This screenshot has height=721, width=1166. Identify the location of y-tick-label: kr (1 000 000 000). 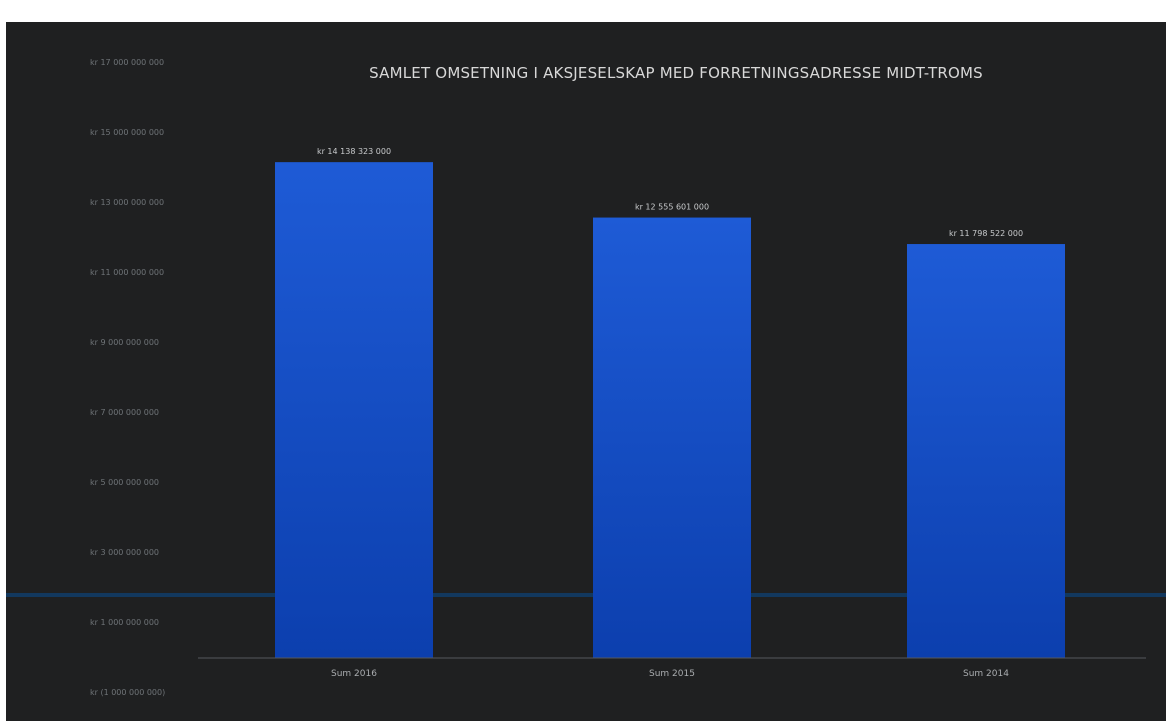
(127, 692).